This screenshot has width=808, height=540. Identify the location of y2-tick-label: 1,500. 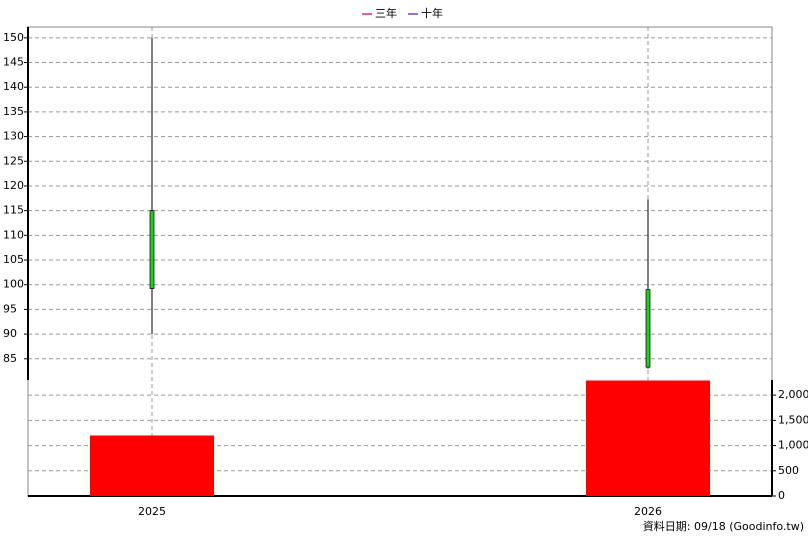
(793, 419).